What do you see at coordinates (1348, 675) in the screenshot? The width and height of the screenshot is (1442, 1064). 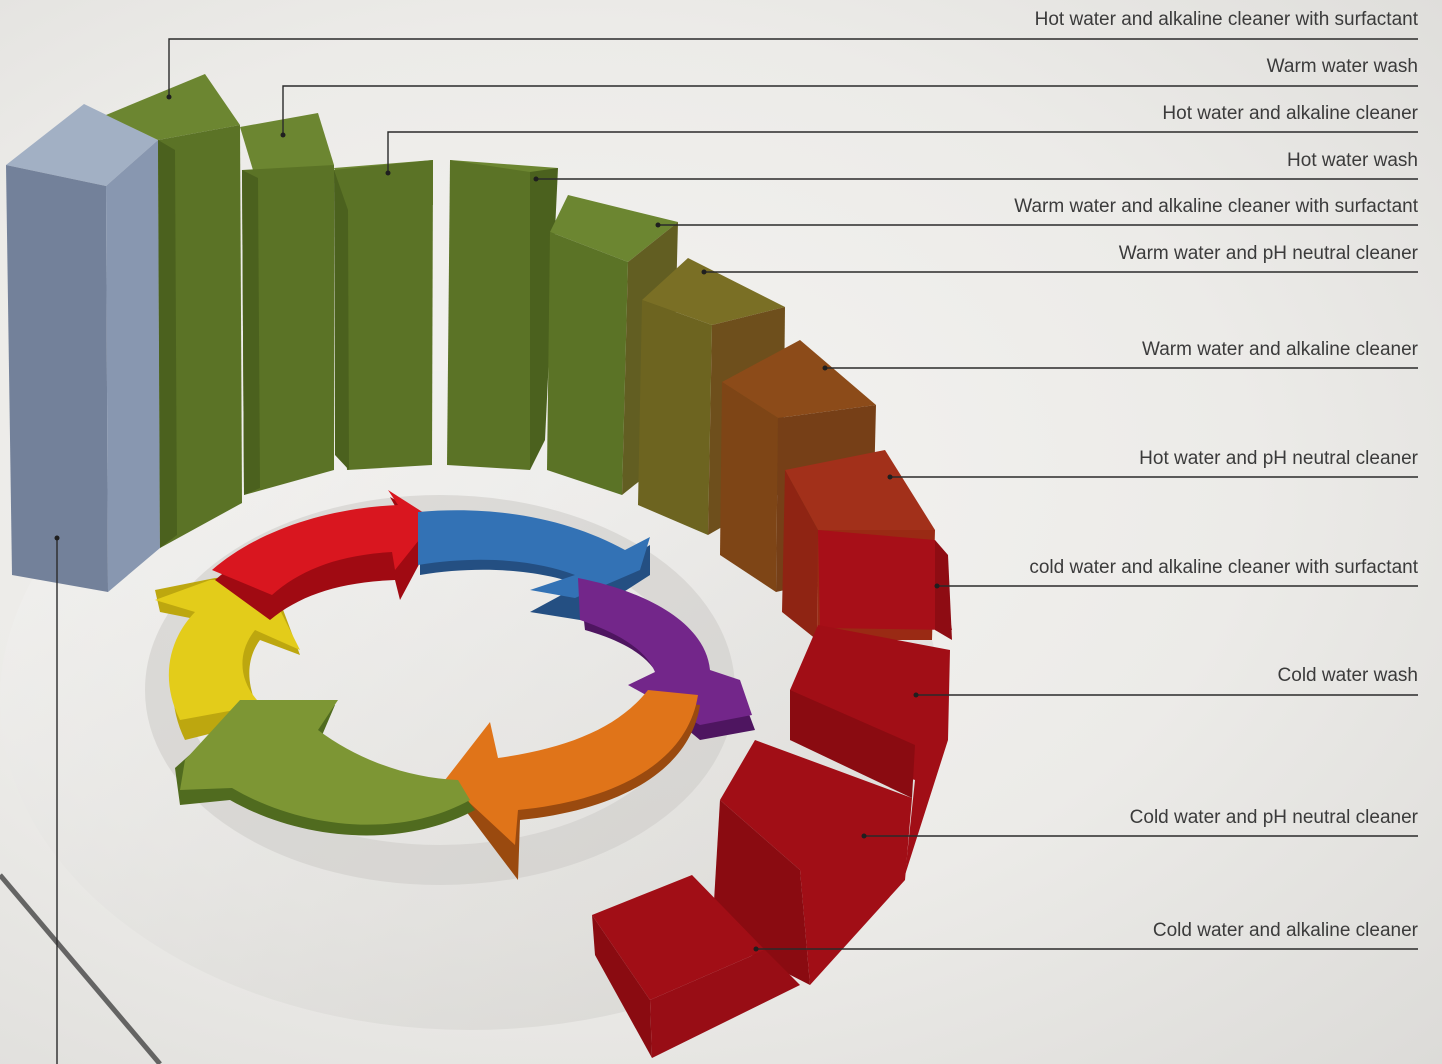 I see `label-cold-wash: Cold water wash` at bounding box center [1348, 675].